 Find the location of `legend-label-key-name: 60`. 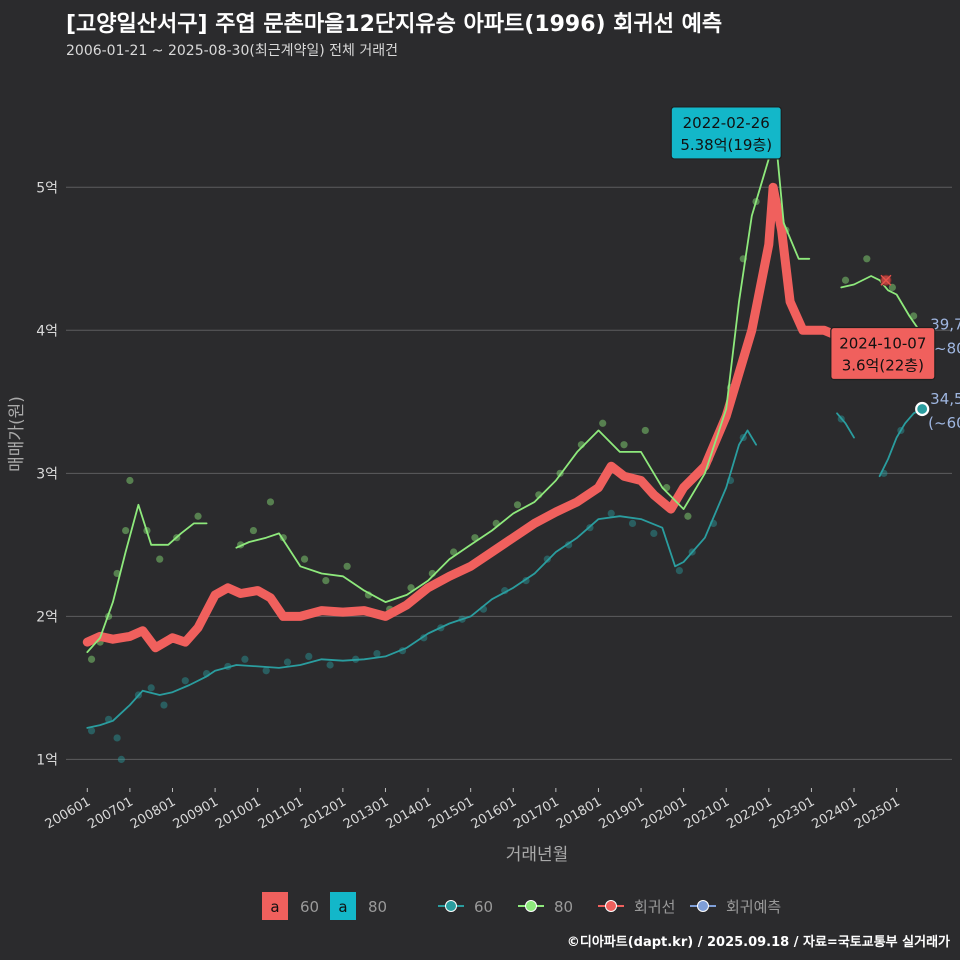

legend-label-key-name: 60 is located at coordinates (309, 907).